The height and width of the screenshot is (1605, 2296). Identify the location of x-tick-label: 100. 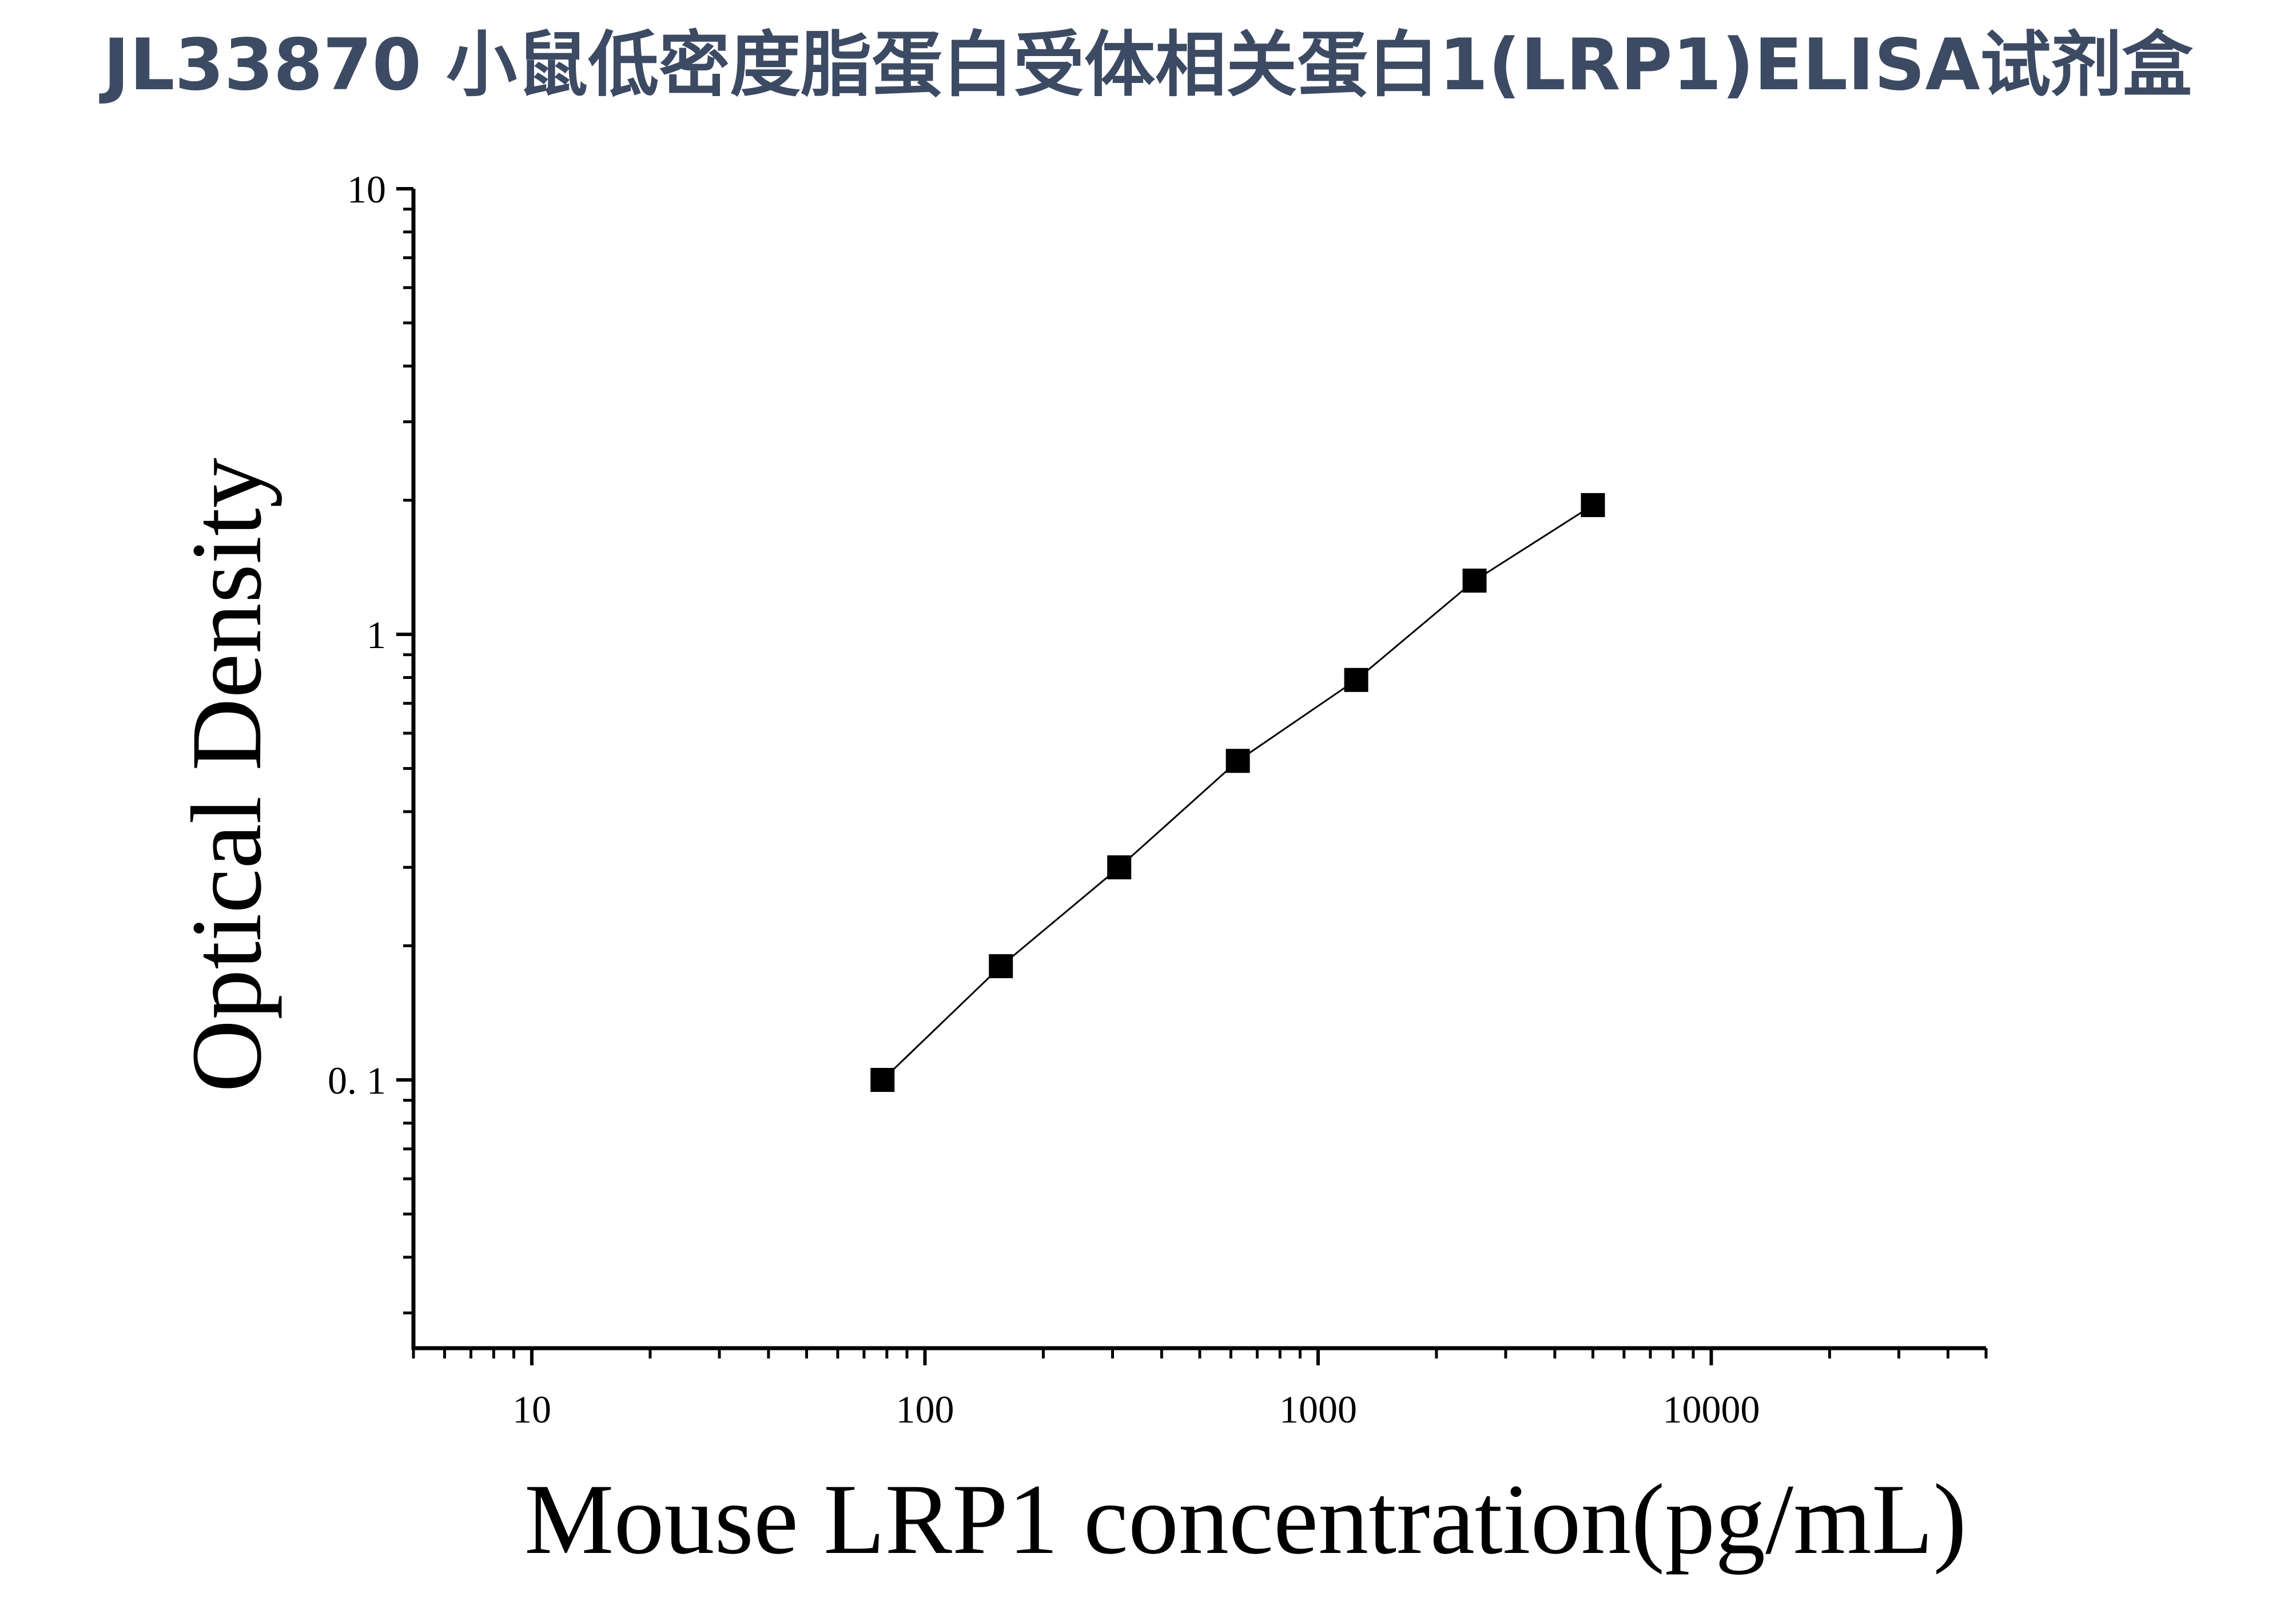
(925, 1409).